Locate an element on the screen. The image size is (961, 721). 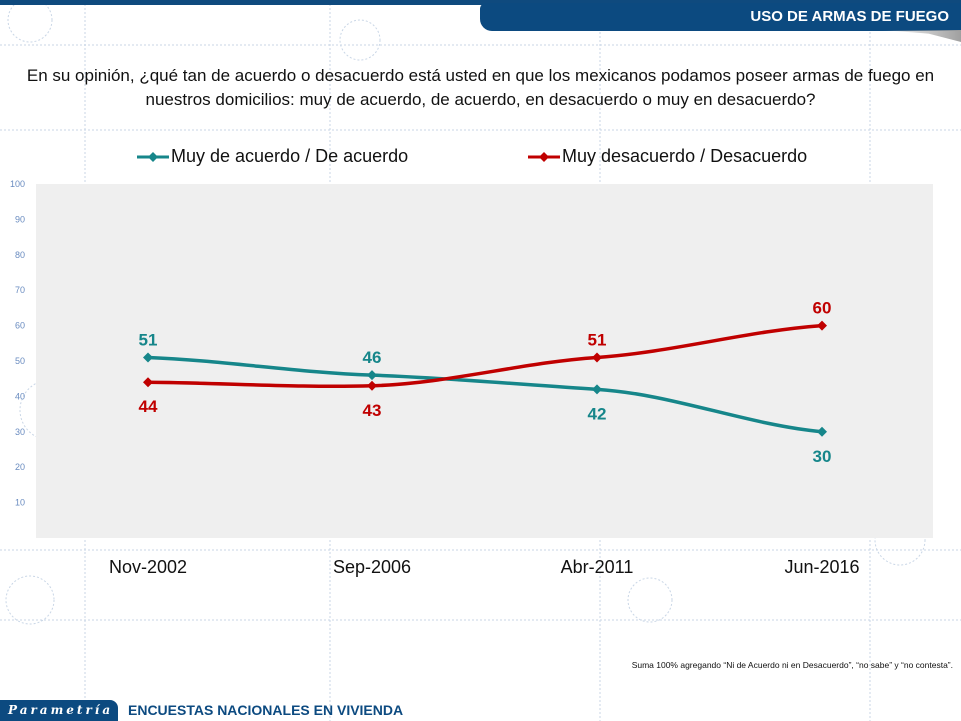
x-tick-label: Nov-2002 is located at coordinates (148, 567).